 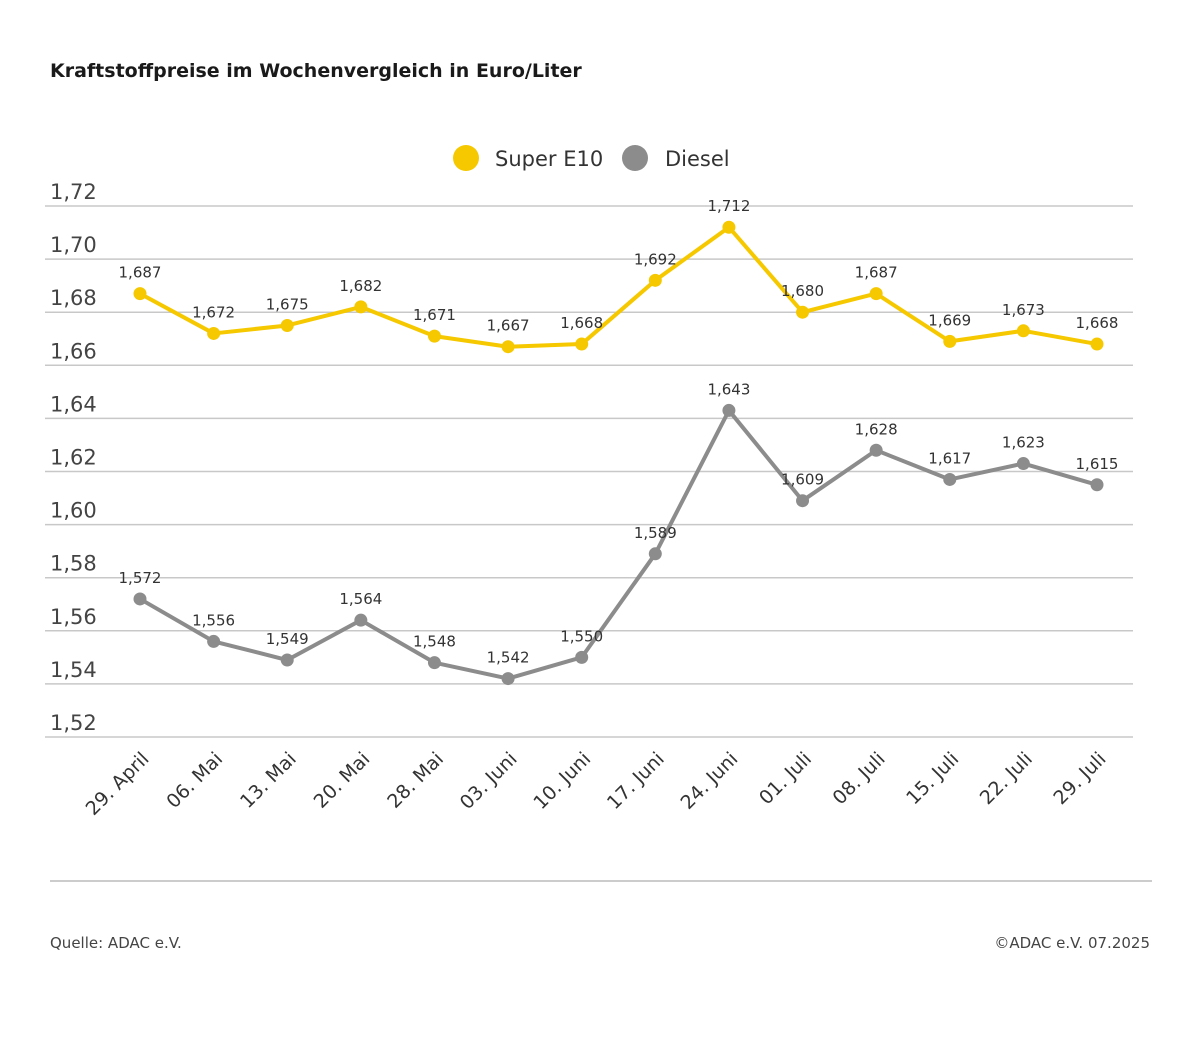 I want to click on data-label-diesel: 1,572, so click(x=140, y=578).